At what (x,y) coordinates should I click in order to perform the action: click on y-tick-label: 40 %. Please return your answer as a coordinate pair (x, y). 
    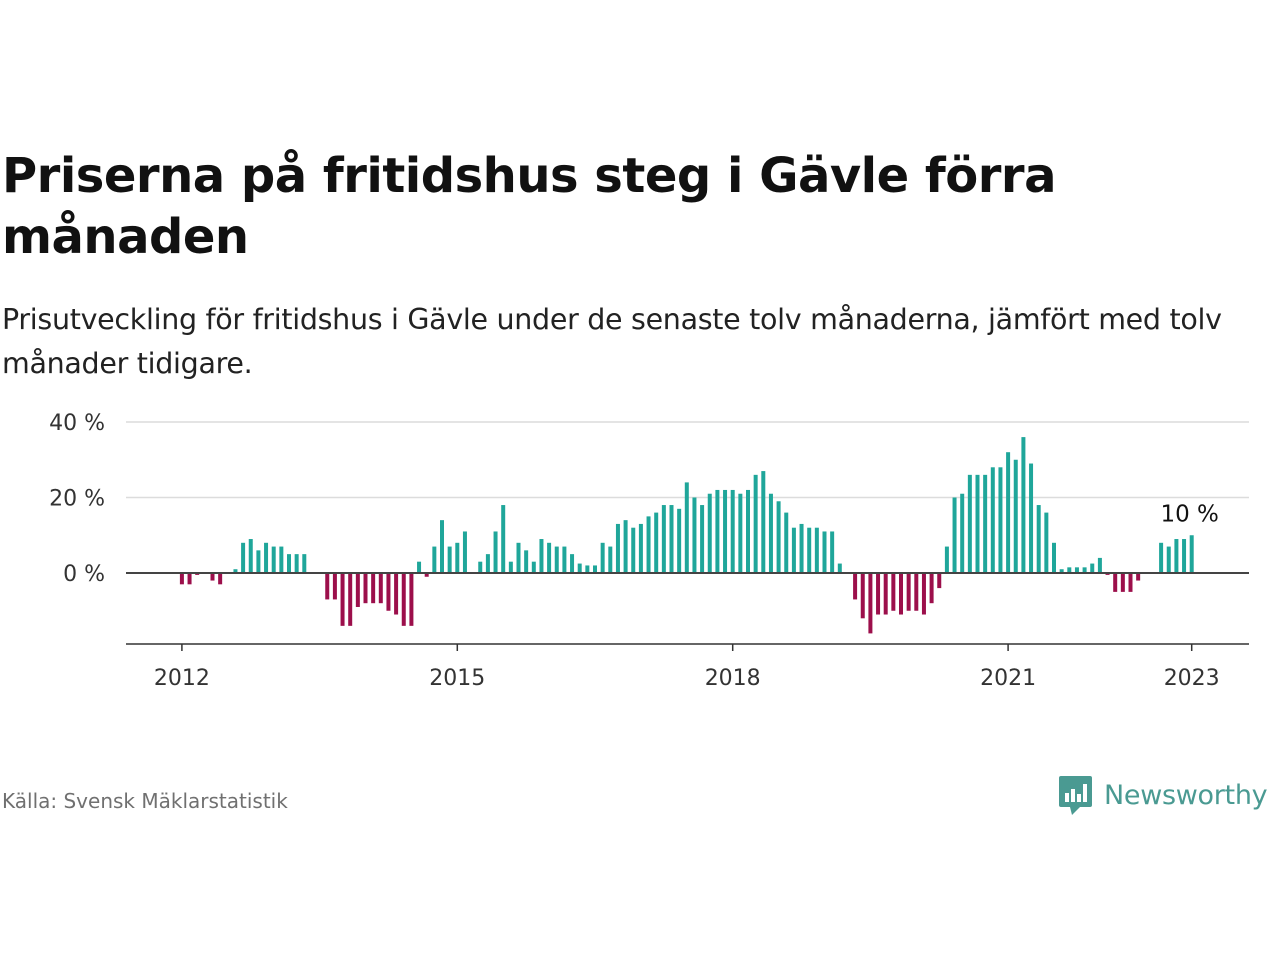
    Looking at the image, I should click on (77, 423).